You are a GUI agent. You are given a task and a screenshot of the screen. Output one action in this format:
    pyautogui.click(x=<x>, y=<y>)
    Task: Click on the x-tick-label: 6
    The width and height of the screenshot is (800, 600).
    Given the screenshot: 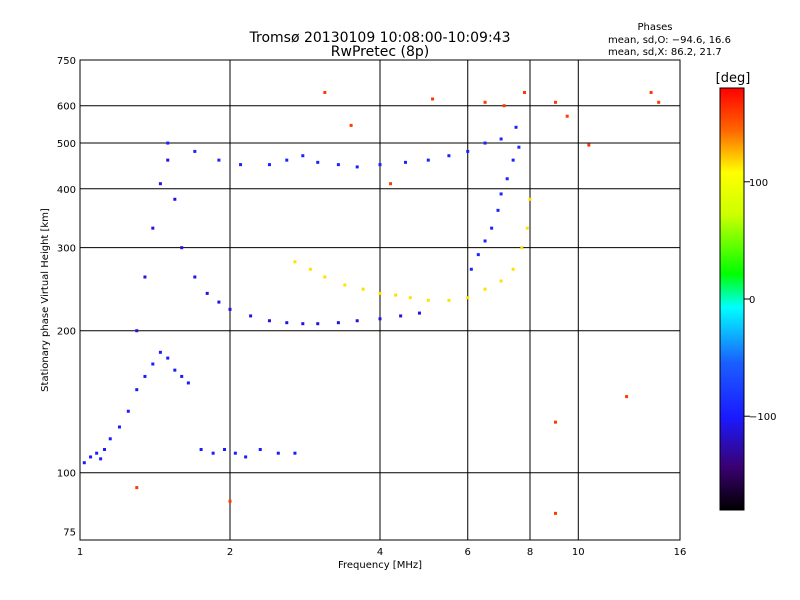 What is the action you would take?
    pyautogui.click(x=468, y=552)
    